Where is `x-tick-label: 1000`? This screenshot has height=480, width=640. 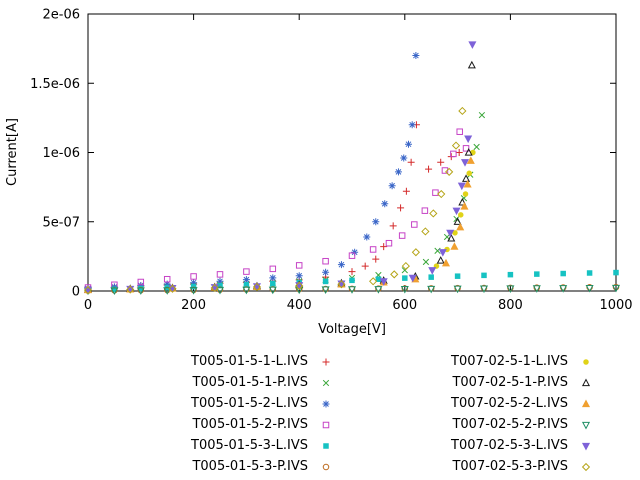 x-tick-label: 1000 is located at coordinates (615, 305).